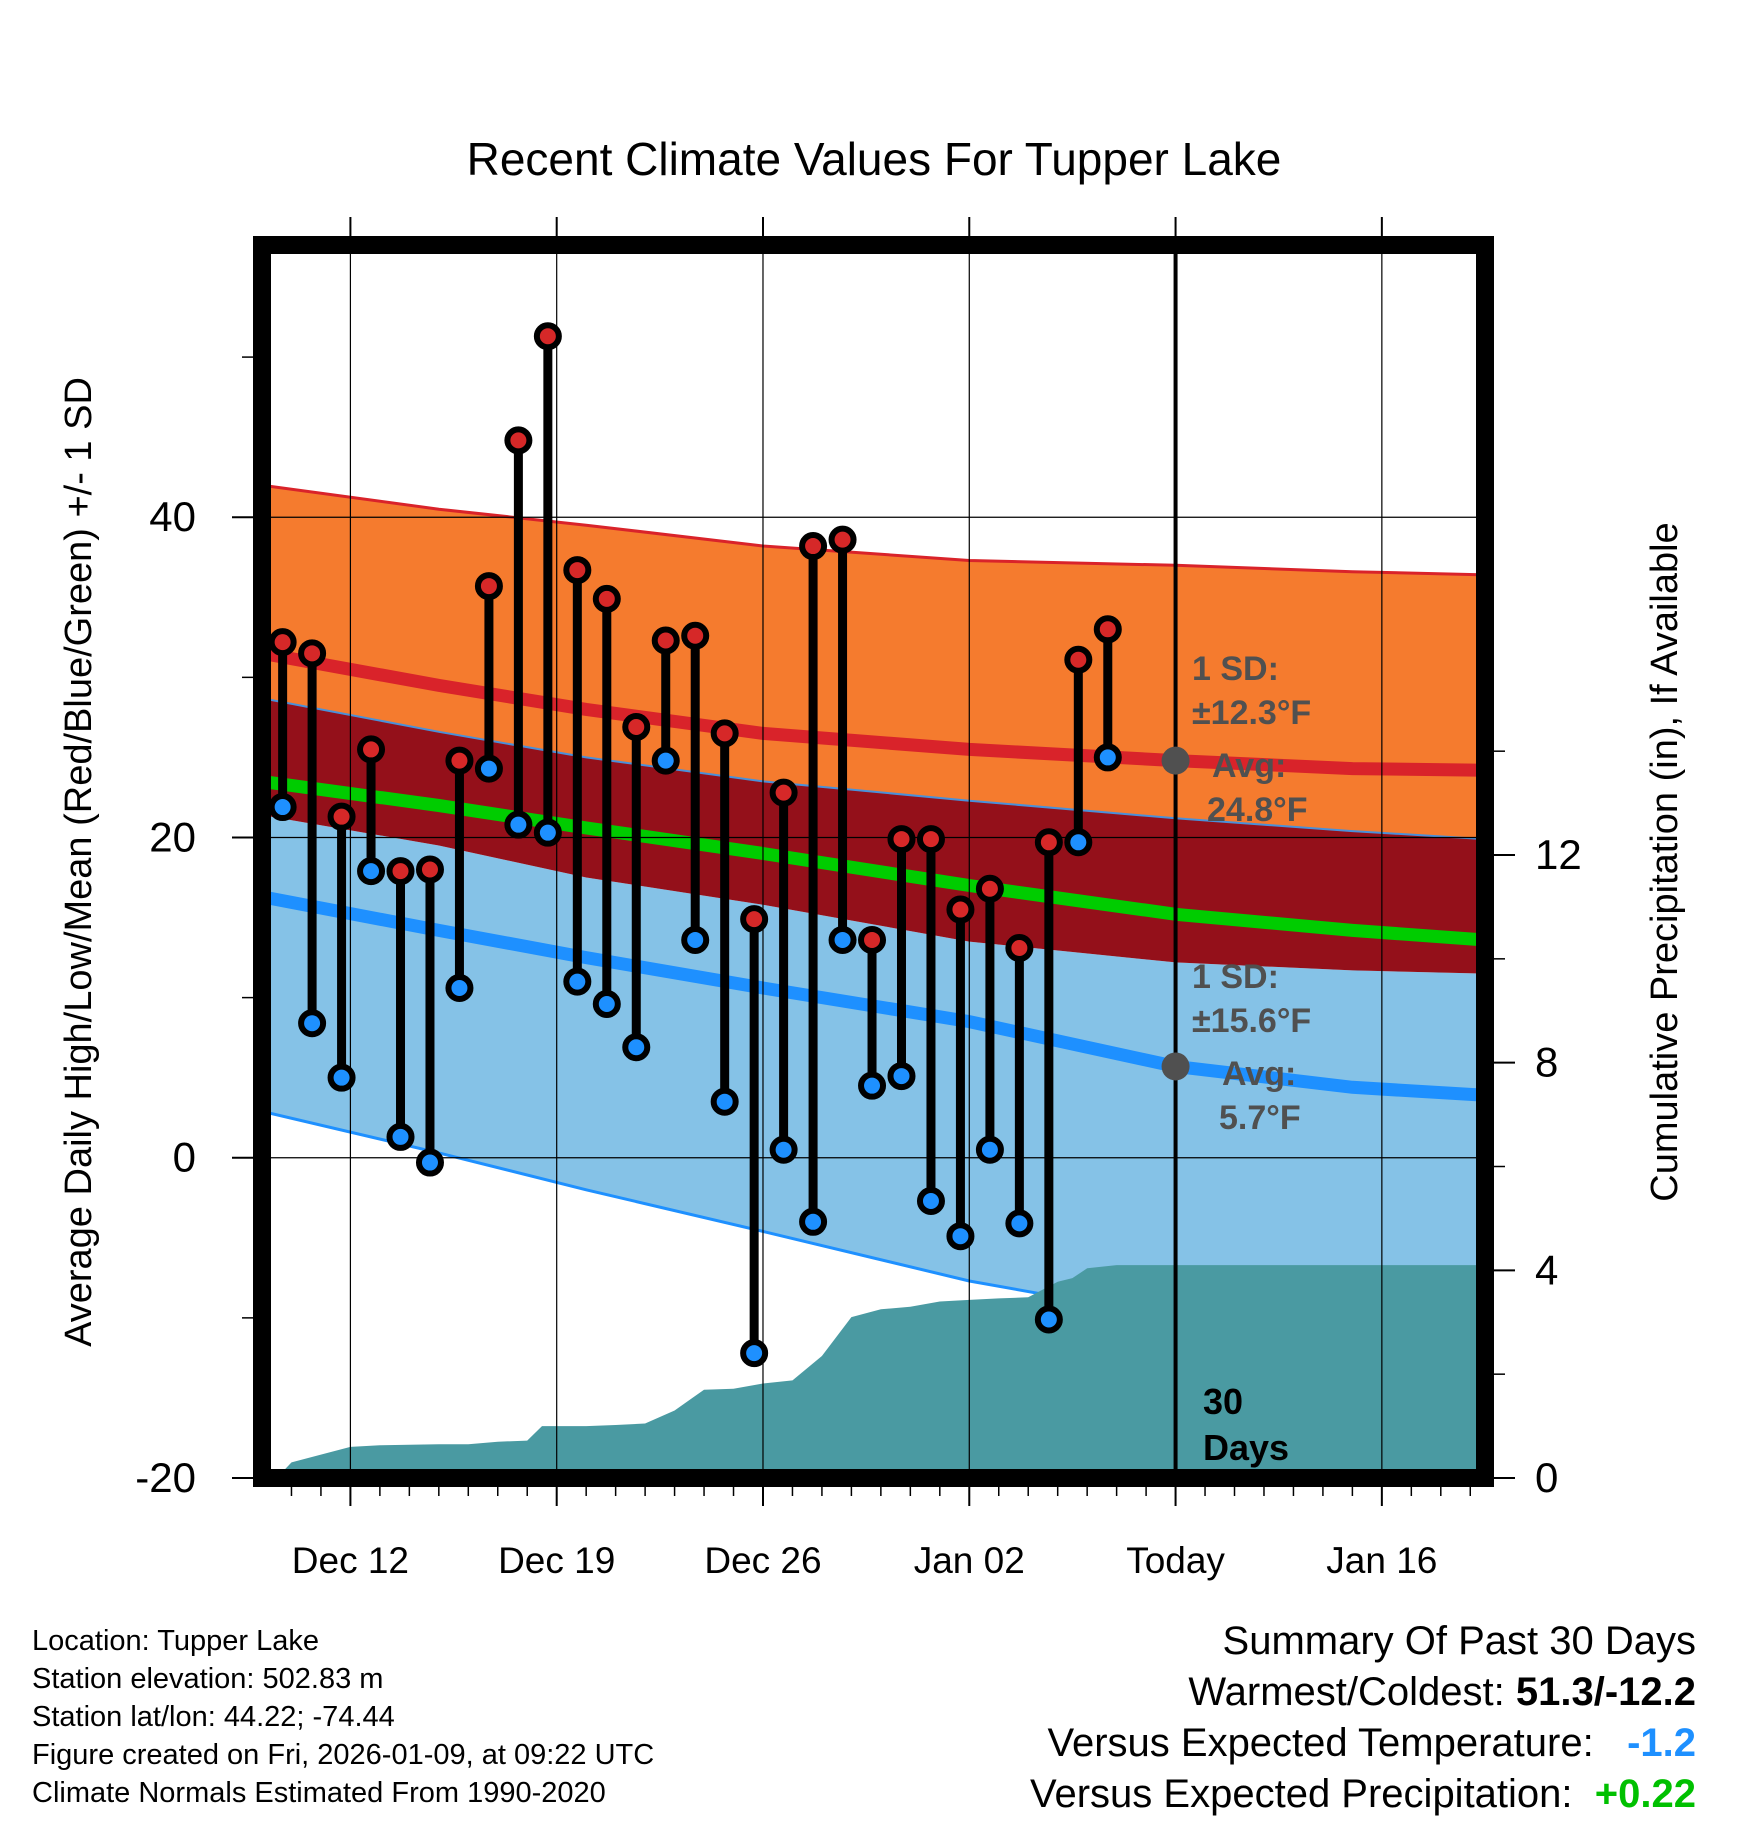 This screenshot has height=1828, width=1748. Describe the element at coordinates (874, 1599) in the screenshot. I see `x-axis-title: Day` at that location.